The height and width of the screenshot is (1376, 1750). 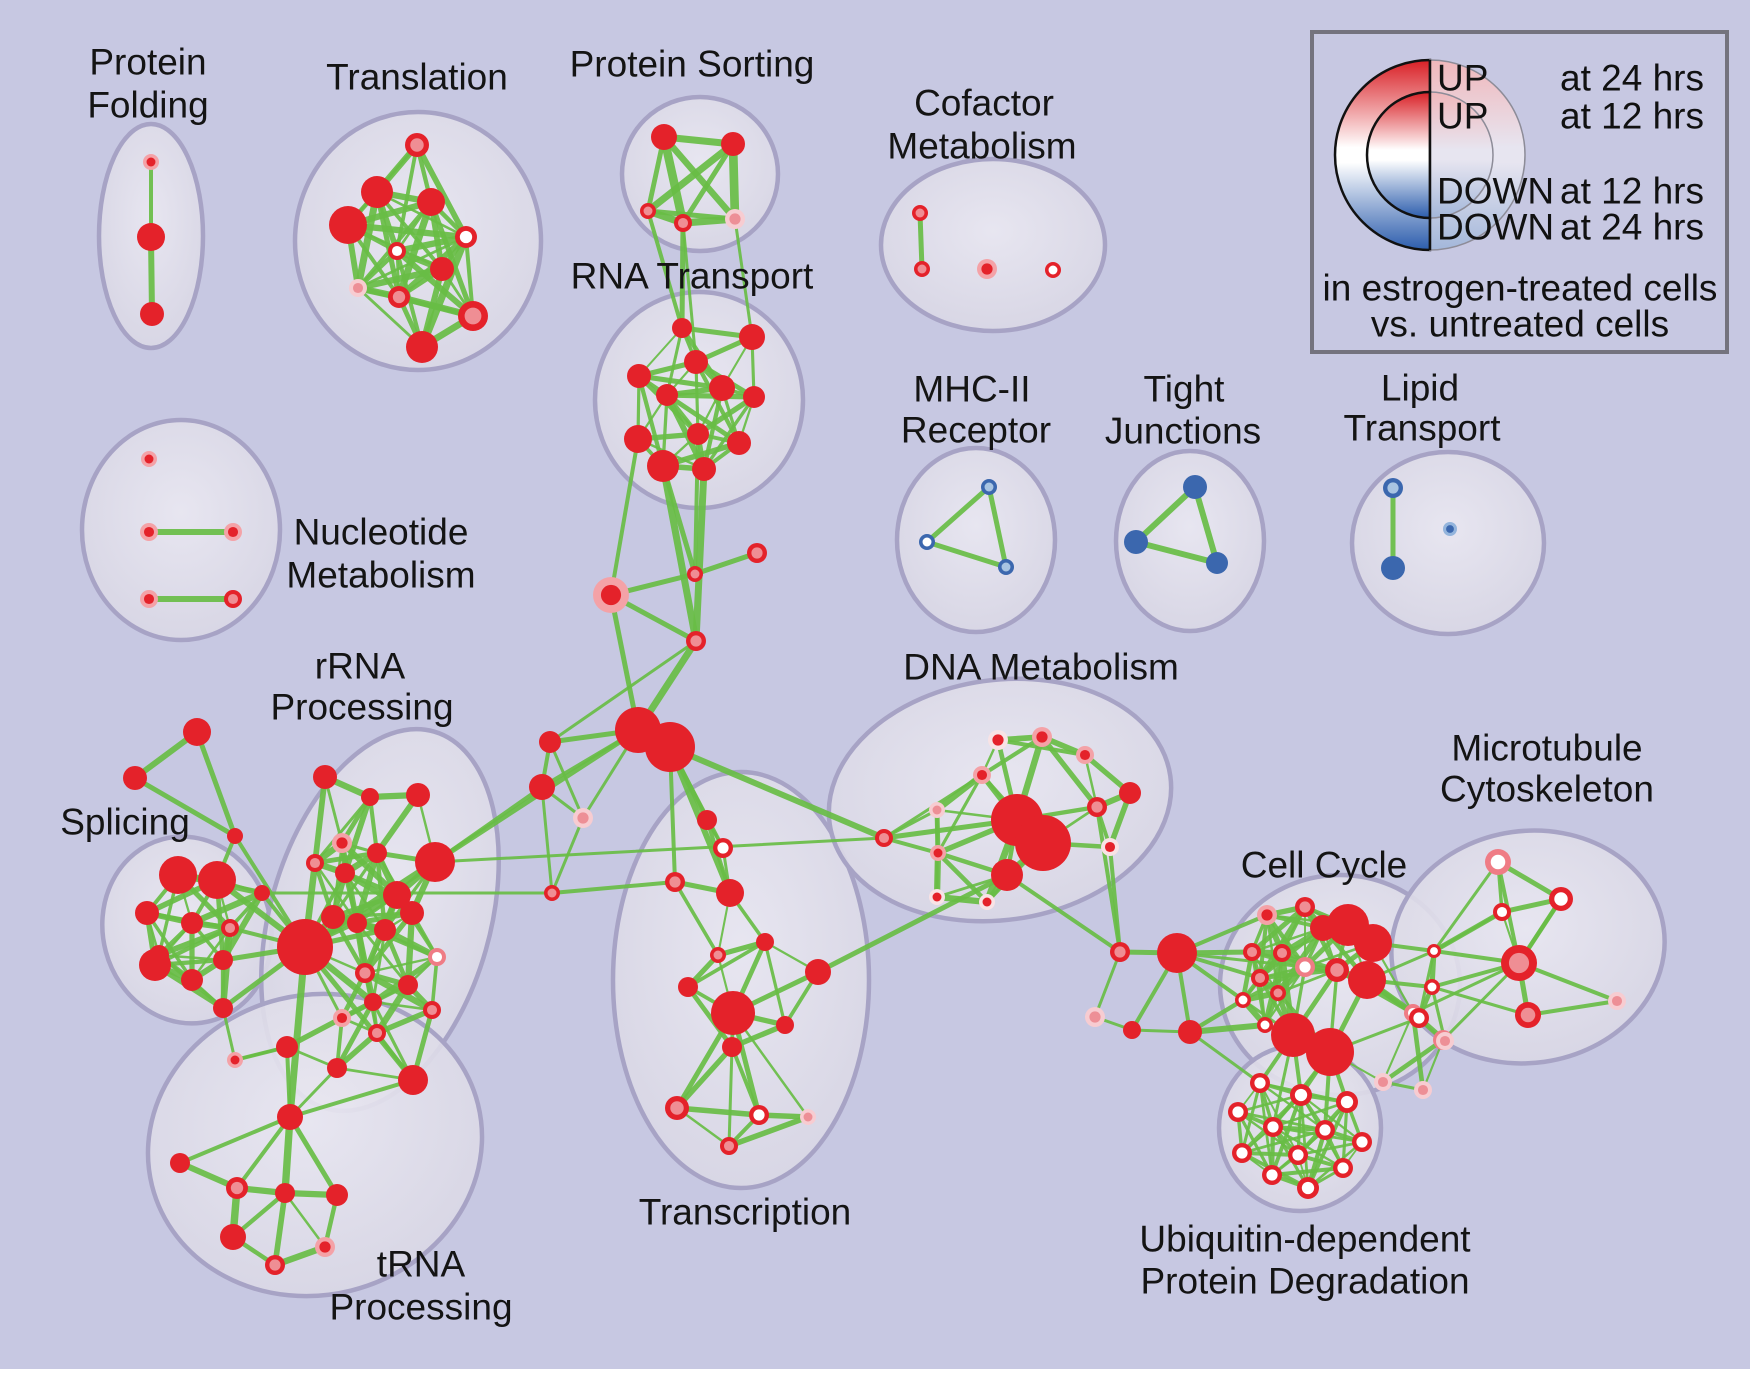 What do you see at coordinates (745, 1212) in the screenshot?
I see `cluster-label-tc-0: Transcription` at bounding box center [745, 1212].